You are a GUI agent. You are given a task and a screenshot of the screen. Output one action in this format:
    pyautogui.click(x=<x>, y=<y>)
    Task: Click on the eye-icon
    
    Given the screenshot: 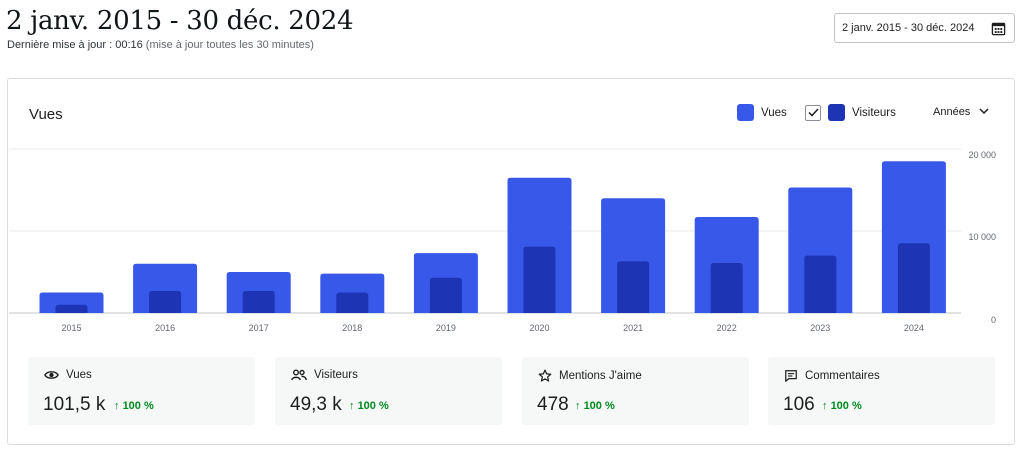 What is the action you would take?
    pyautogui.click(x=51, y=375)
    